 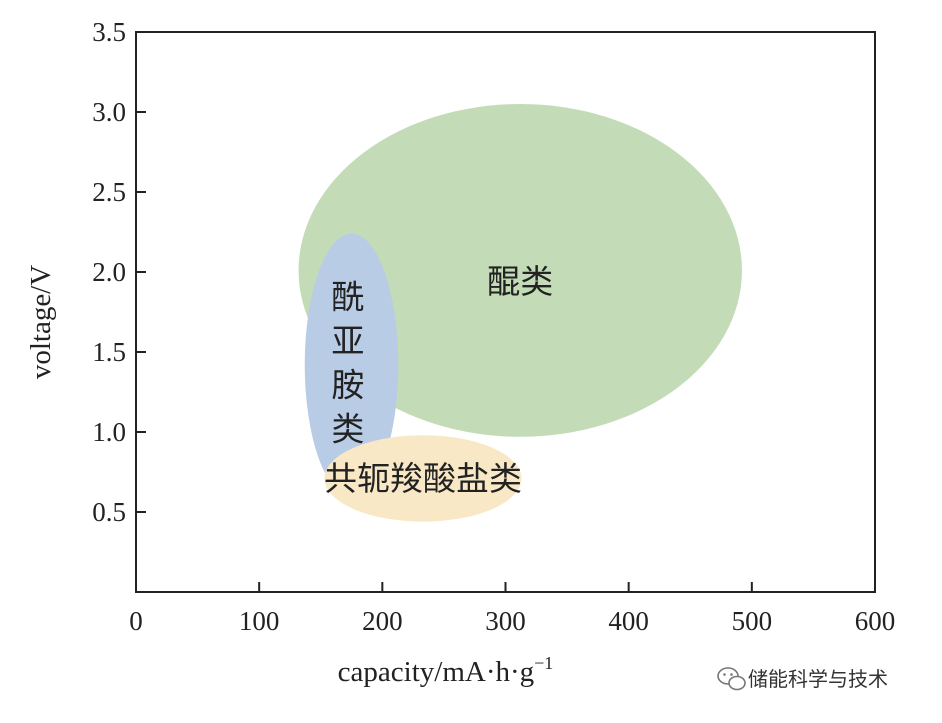 I want to click on y-tick-label: 3.0, so click(x=109, y=112).